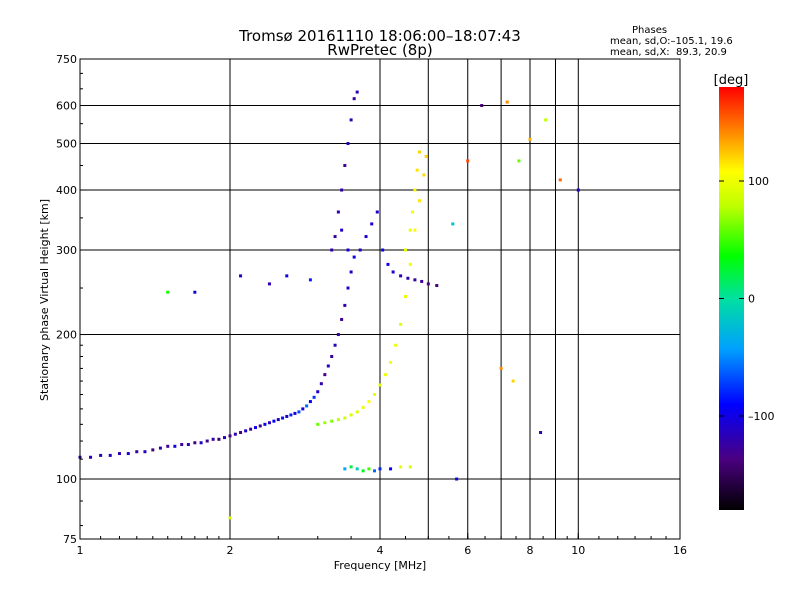  Describe the element at coordinates (530, 550) in the screenshot. I see `x-tick-label: 8` at that location.